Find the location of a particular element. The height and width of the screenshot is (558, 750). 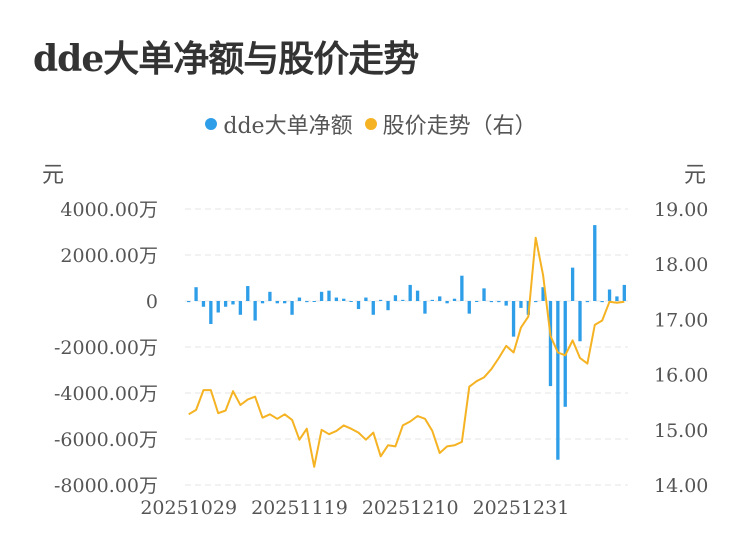

left-tick-label: -4000.00万 is located at coordinates (106, 394).